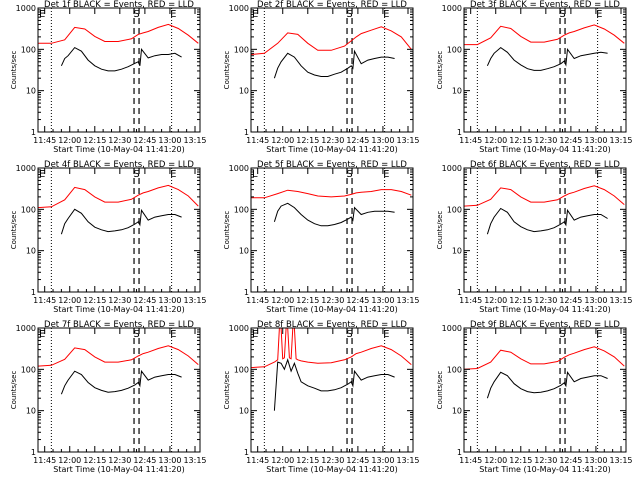  I want to click on x-tick-label: 12:15, so click(94, 300).